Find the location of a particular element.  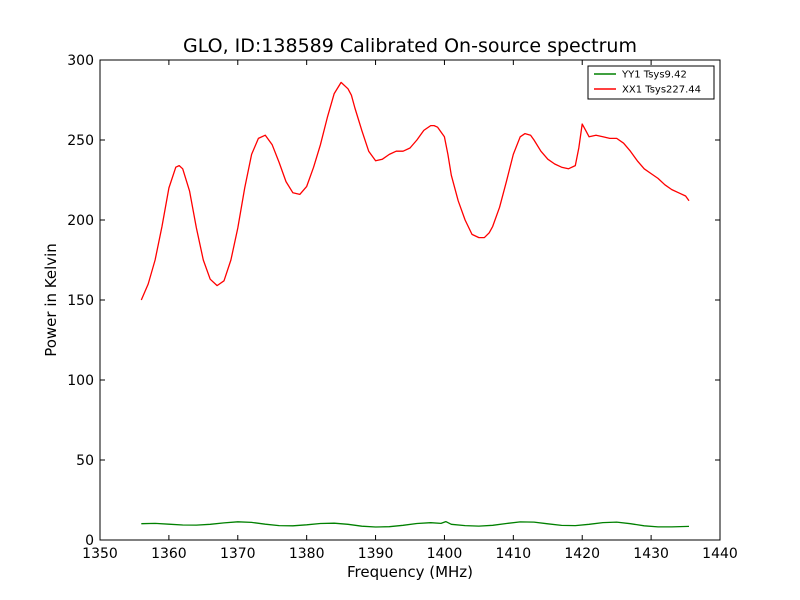

y-tick-label: 100 is located at coordinates (80, 381).